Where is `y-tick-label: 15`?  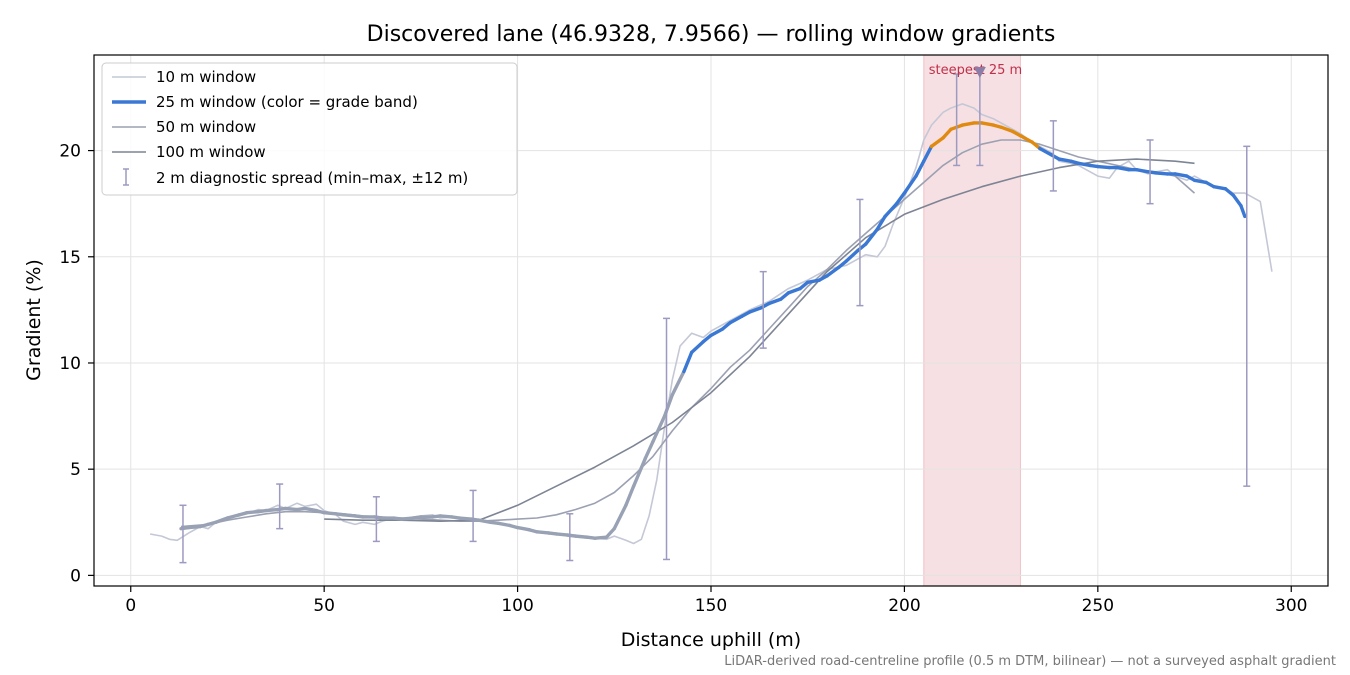 y-tick-label: 15 is located at coordinates (70, 258).